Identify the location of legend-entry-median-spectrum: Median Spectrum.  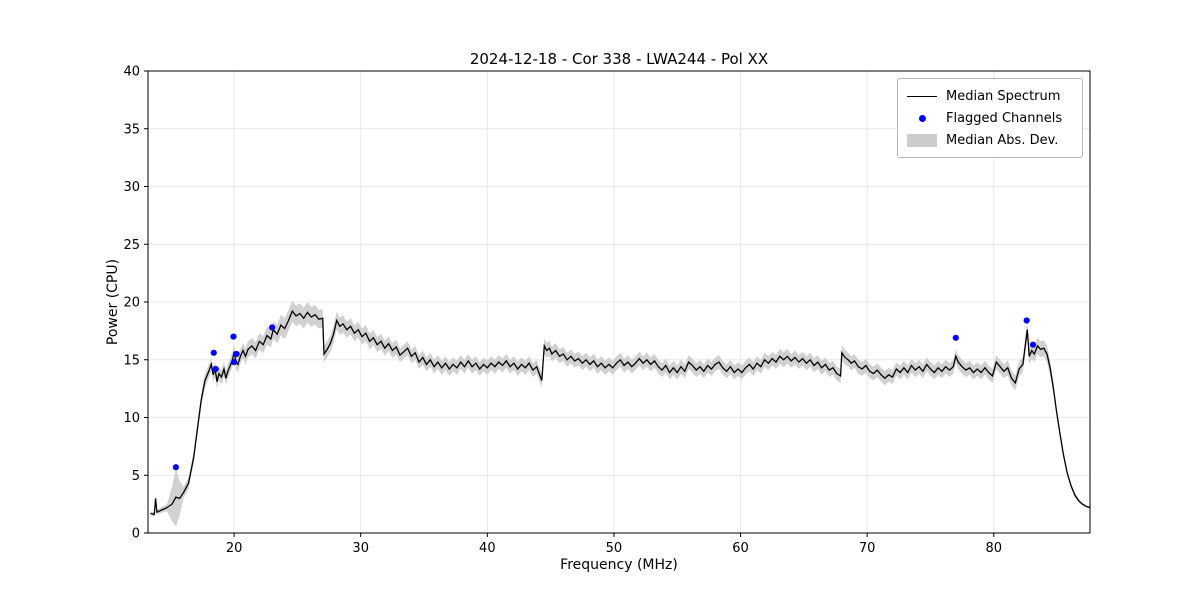
(989, 96).